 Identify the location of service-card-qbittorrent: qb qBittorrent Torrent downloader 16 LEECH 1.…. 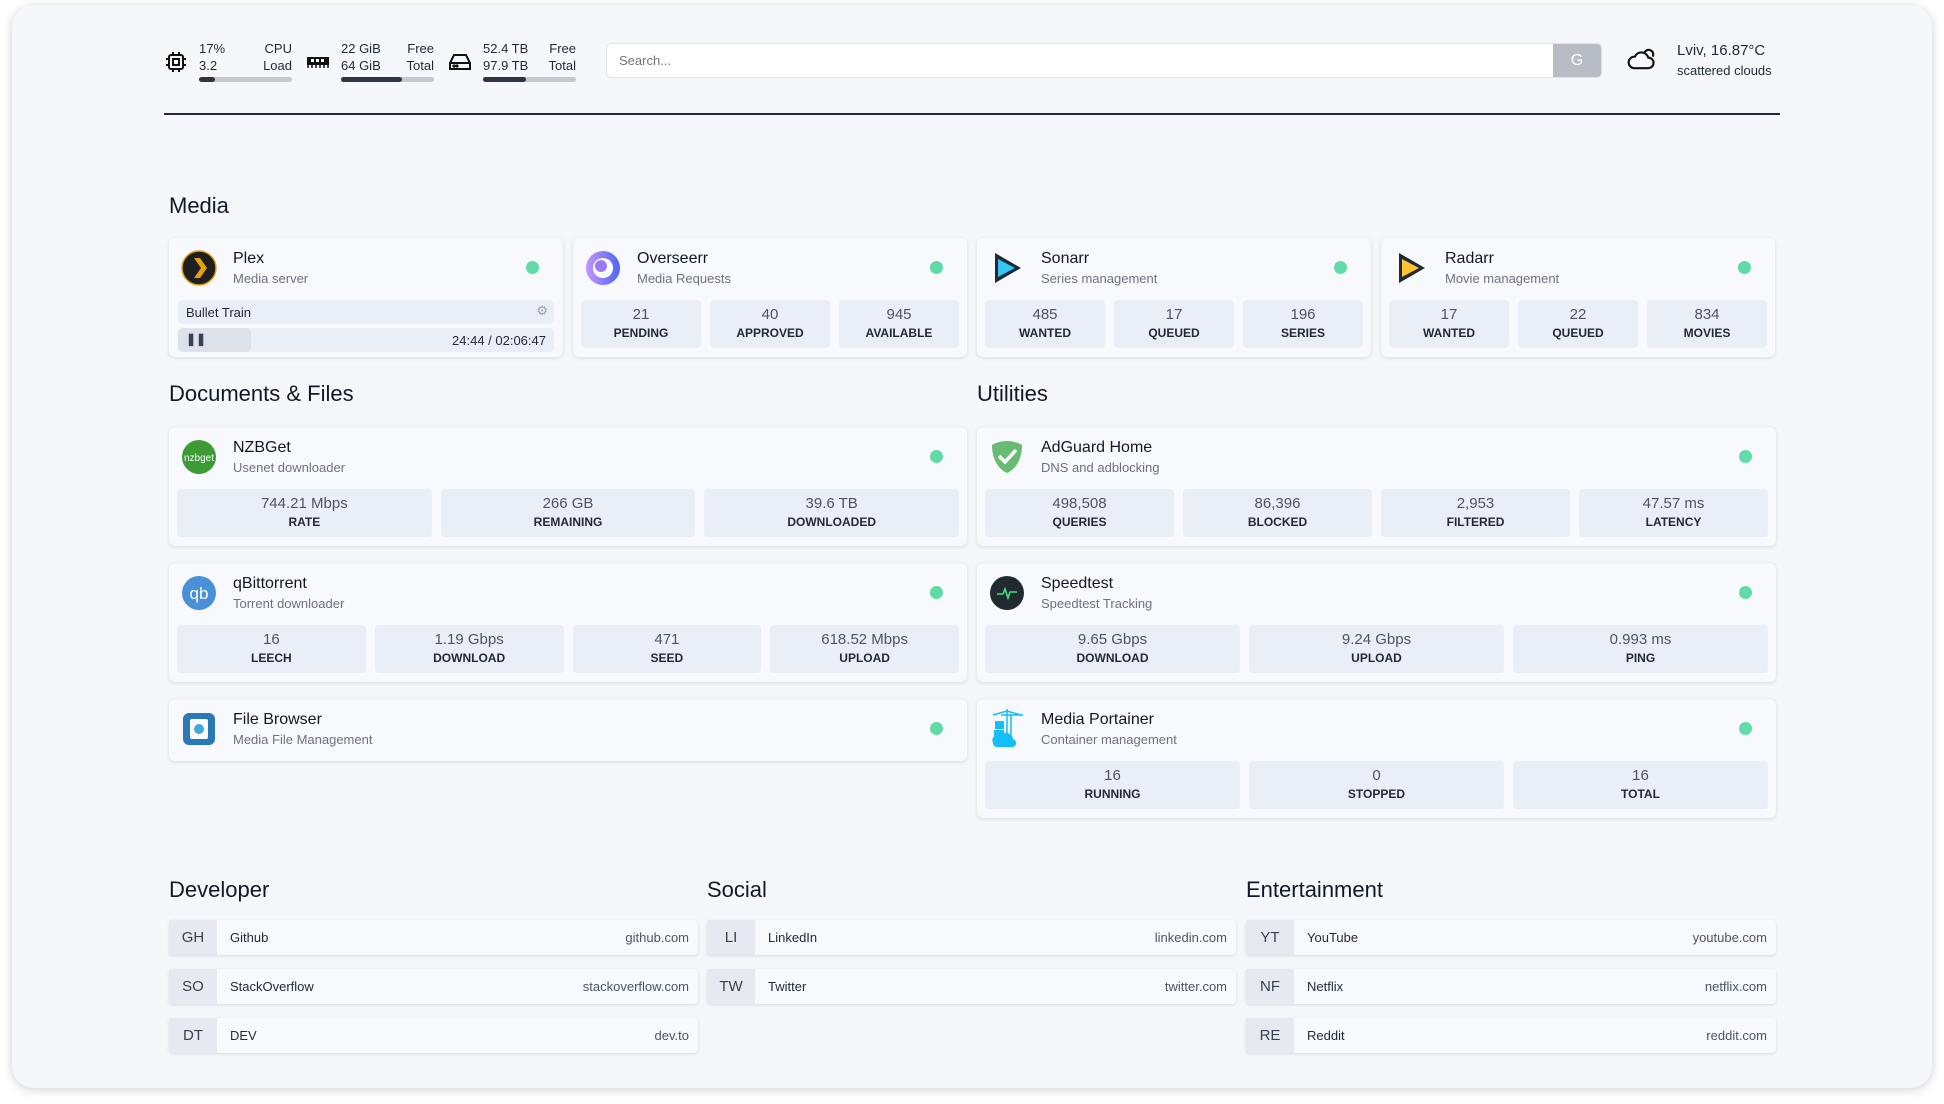
(568, 622).